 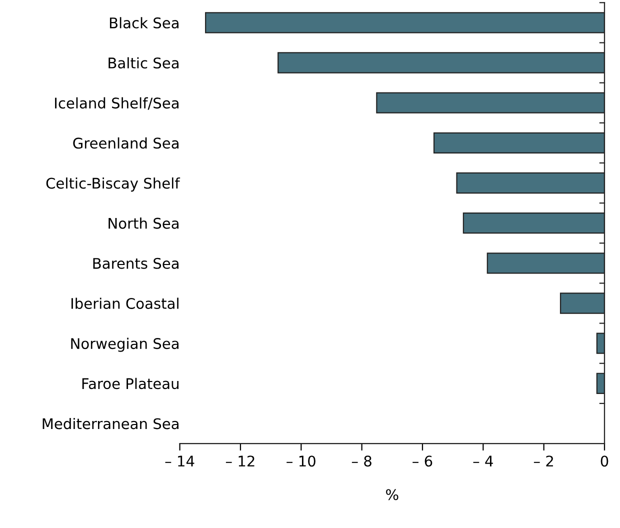 I want to click on x-tick-label: – 6, so click(x=422, y=461).